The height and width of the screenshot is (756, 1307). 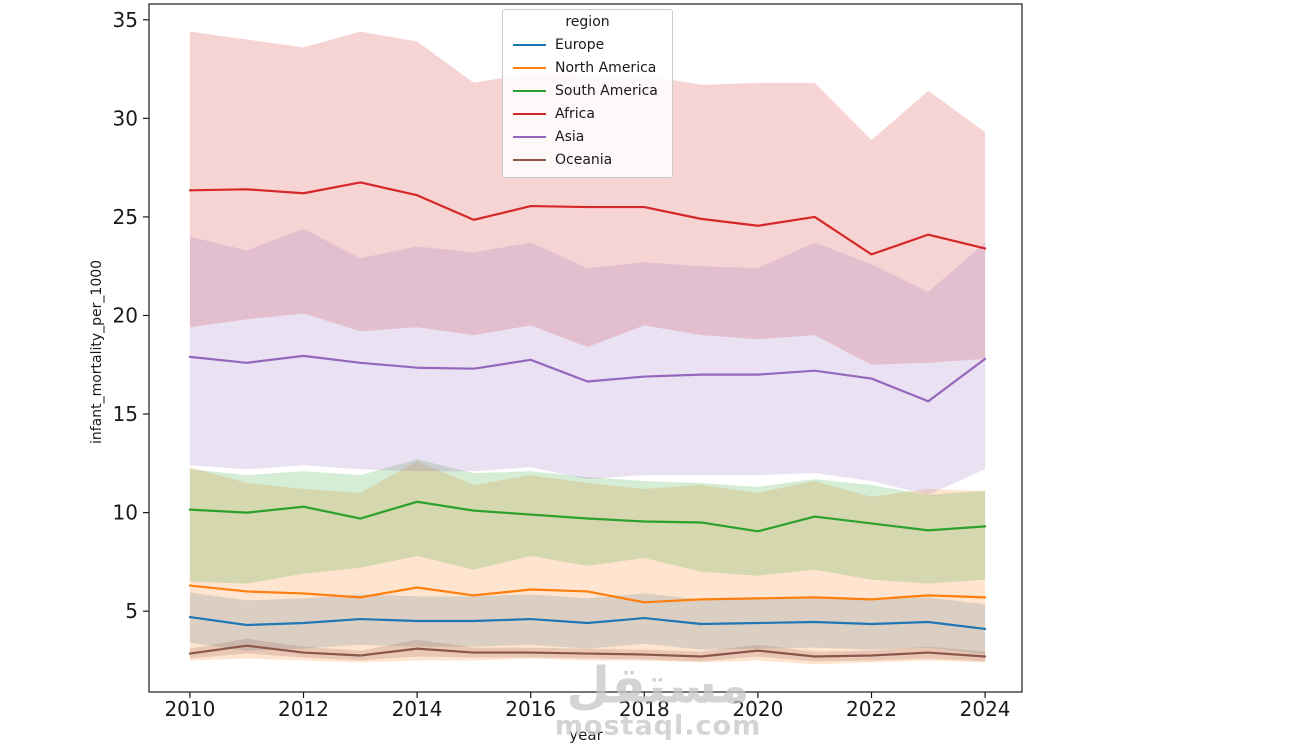 I want to click on legend-label-north-america: North America, so click(x=606, y=67).